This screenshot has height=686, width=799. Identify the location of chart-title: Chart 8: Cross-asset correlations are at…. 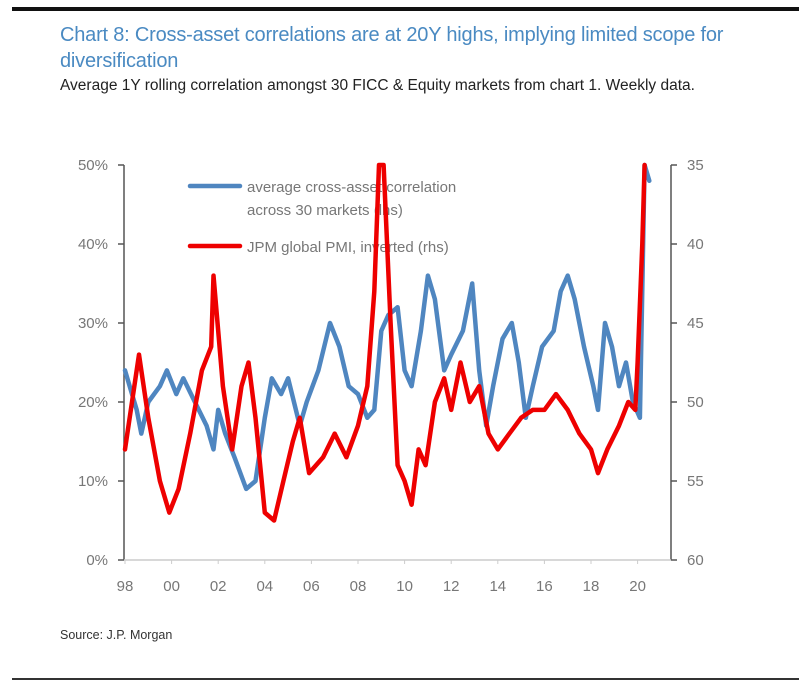
(392, 48).